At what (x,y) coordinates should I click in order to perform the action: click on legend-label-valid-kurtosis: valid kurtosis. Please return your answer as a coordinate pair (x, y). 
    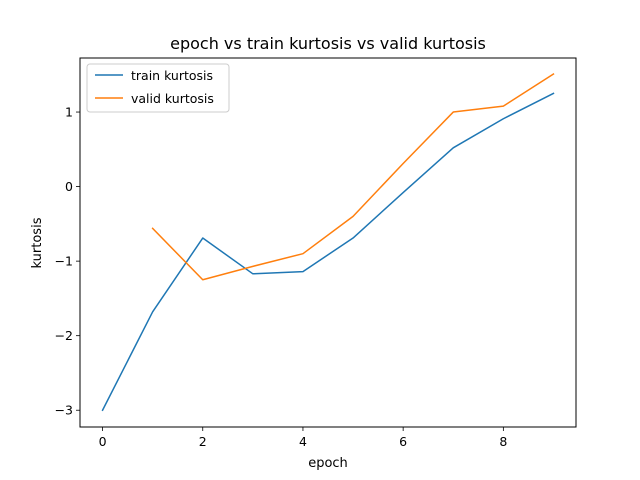
    Looking at the image, I should click on (172, 98).